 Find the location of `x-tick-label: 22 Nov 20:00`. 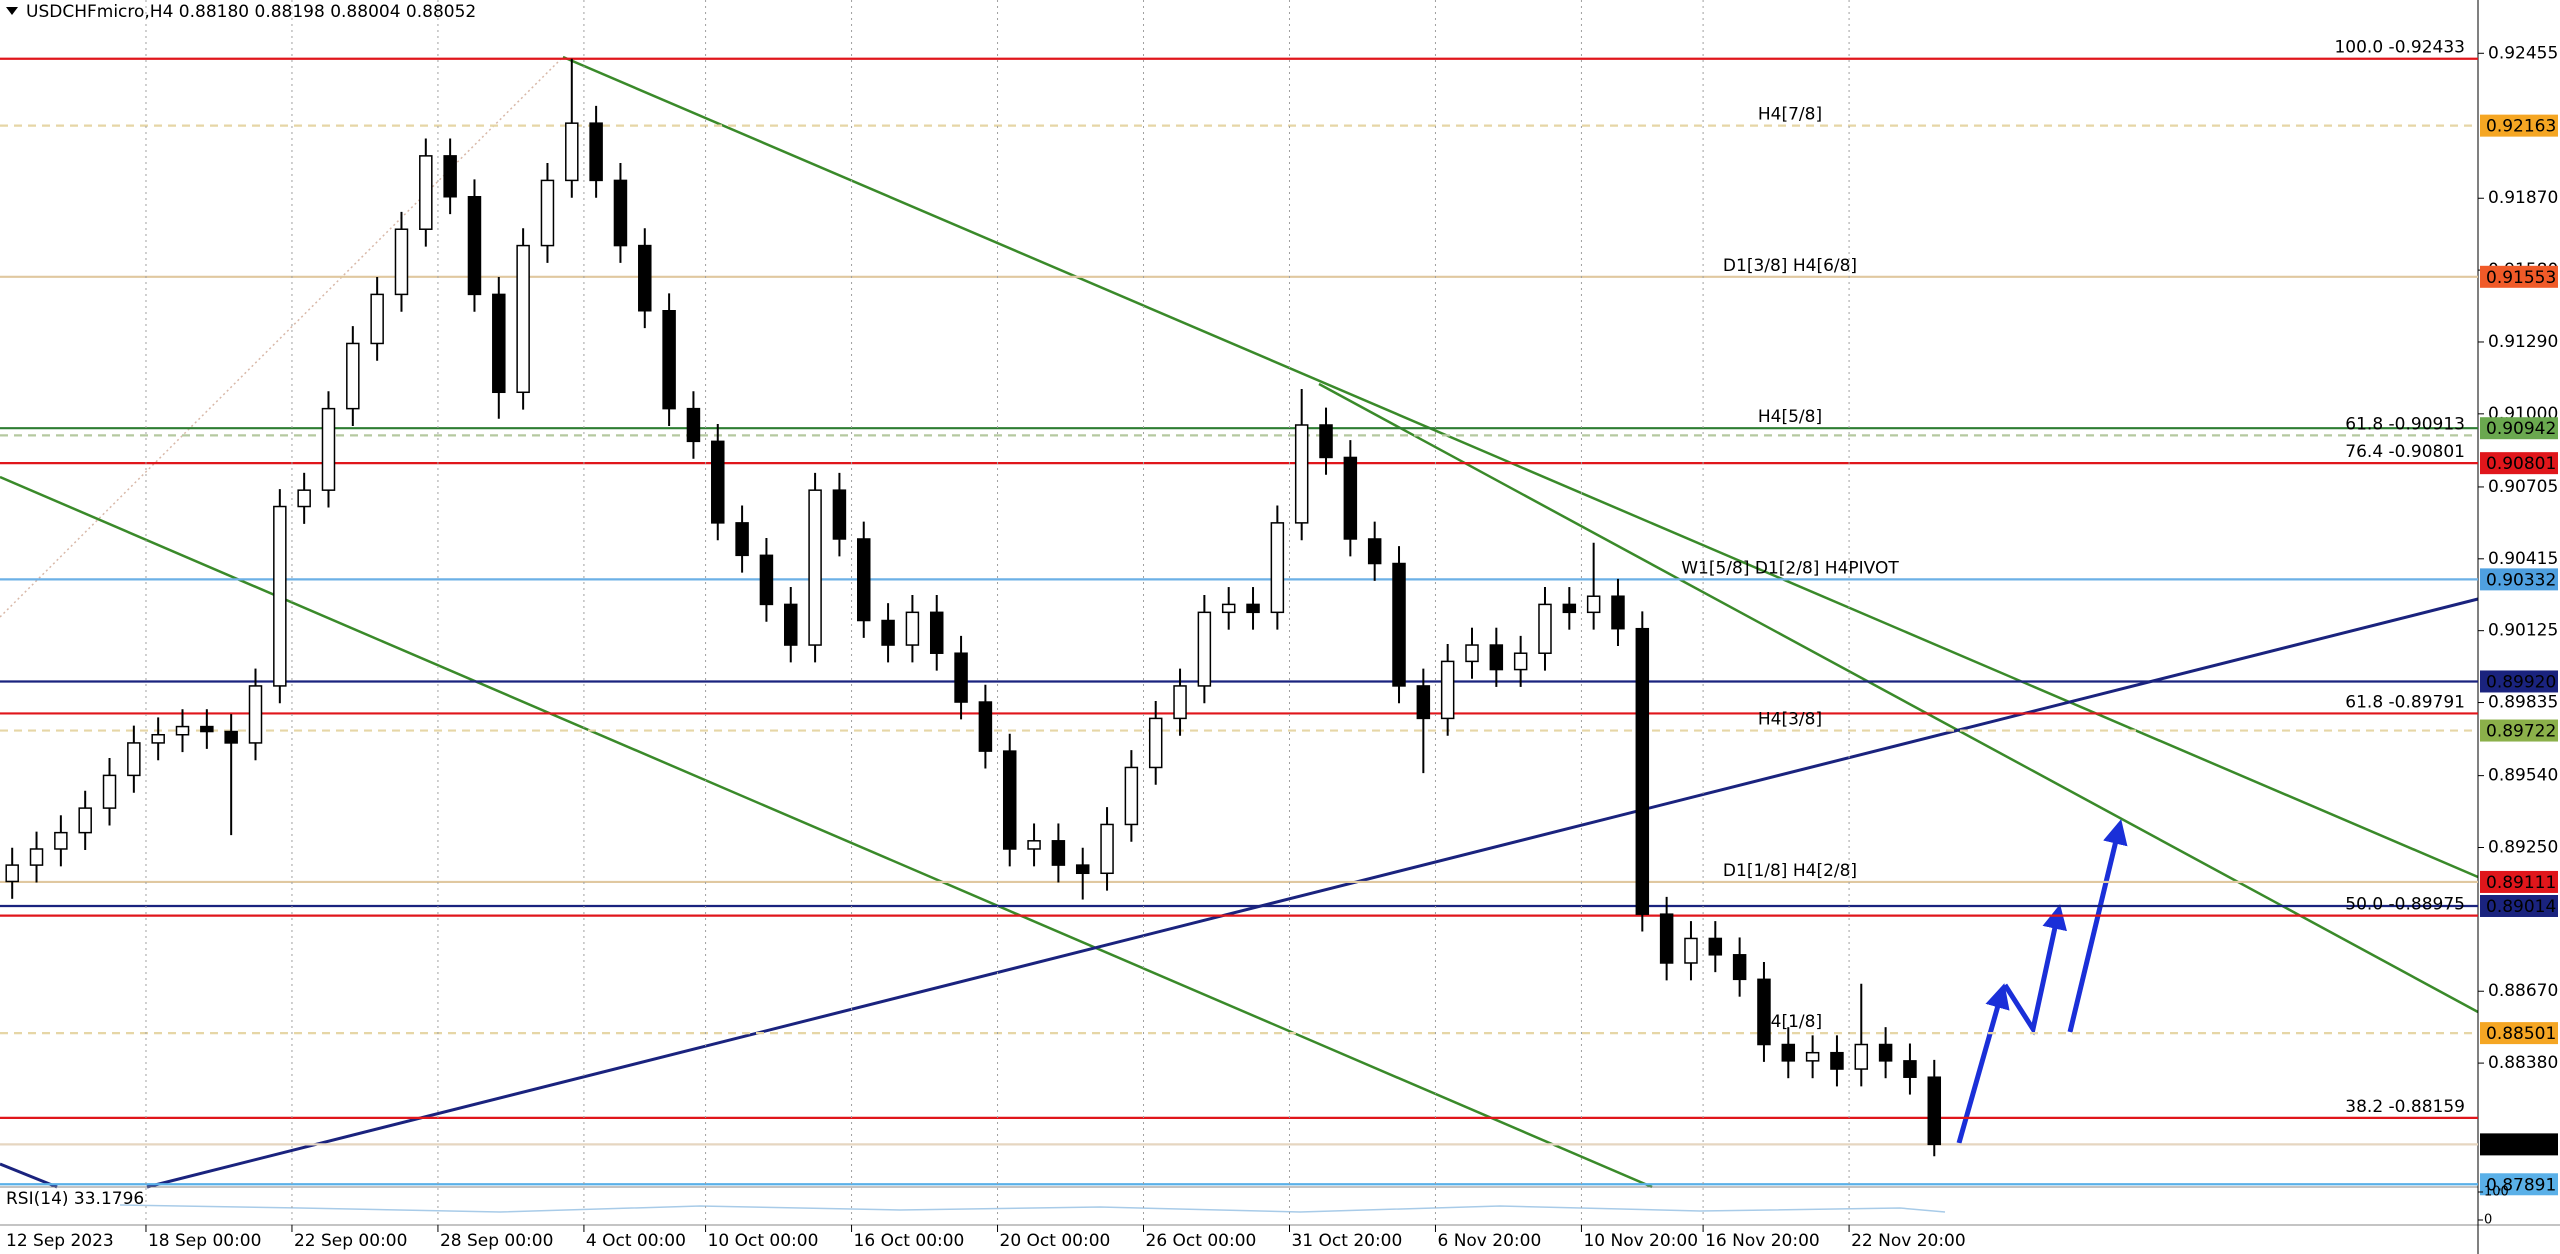

x-tick-label: 22 Nov 20:00 is located at coordinates (1908, 1241).